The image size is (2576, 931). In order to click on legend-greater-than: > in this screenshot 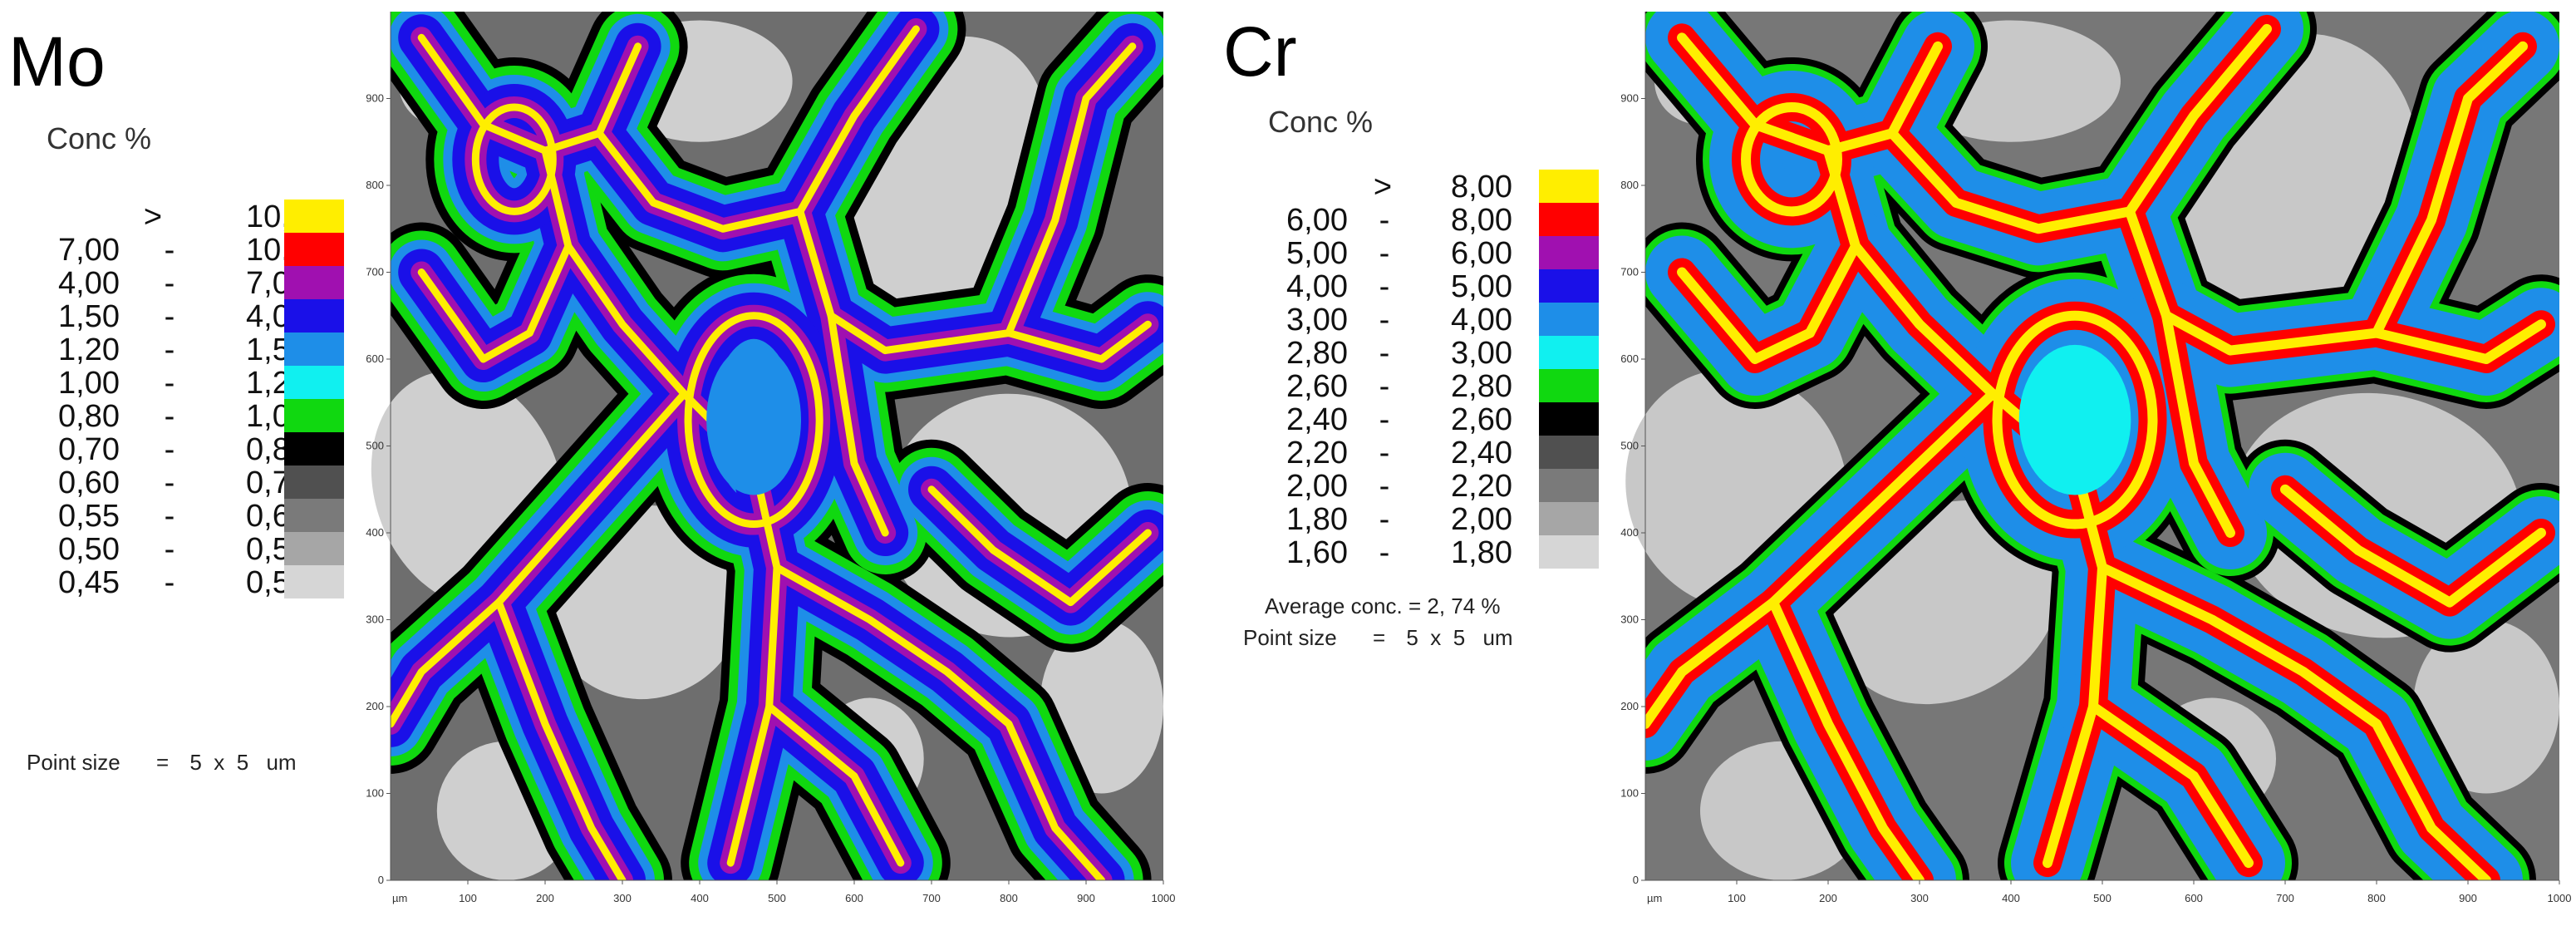, I will do `click(153, 217)`.